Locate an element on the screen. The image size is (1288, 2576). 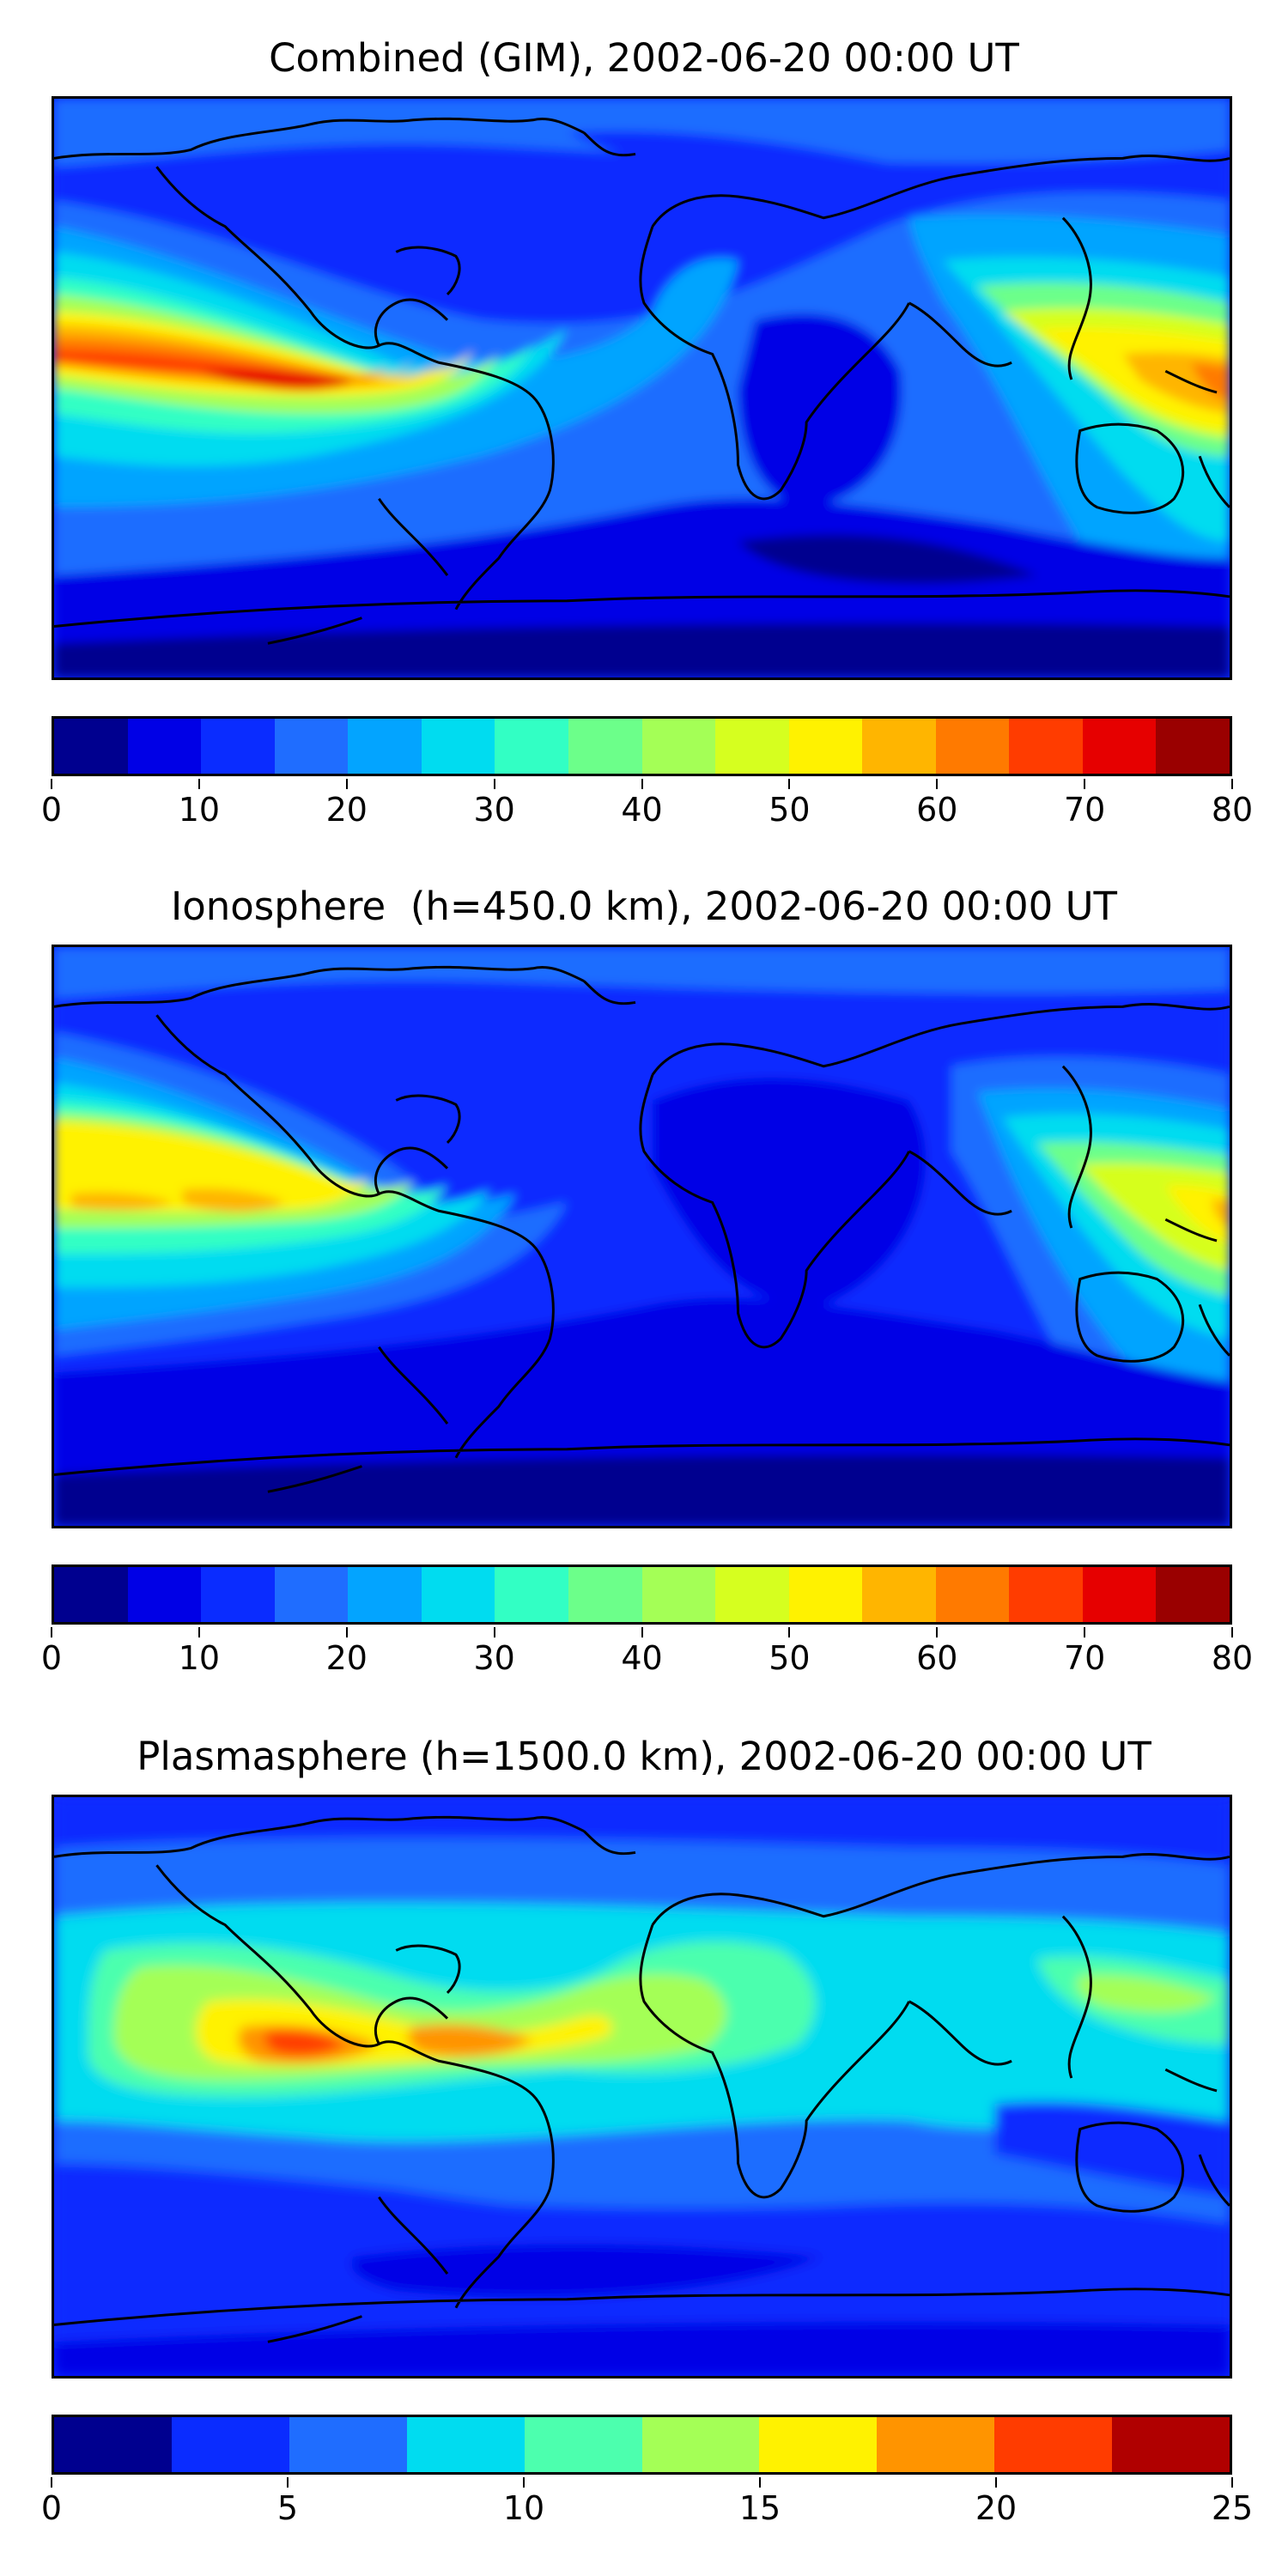
colorbar-tick-label: 5 is located at coordinates (287, 2508).